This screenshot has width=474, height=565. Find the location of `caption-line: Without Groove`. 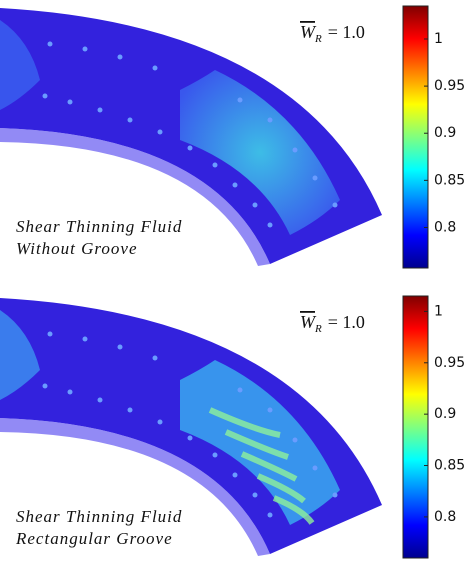

caption-line: Without Groove is located at coordinates (77, 248).